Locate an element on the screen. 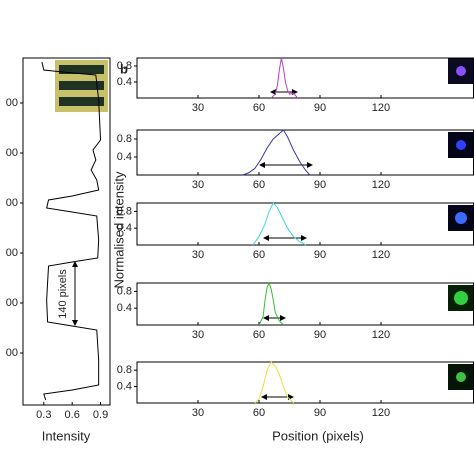 This screenshot has height=474, width=474. annotation: 140 pixels is located at coordinates (63, 294).